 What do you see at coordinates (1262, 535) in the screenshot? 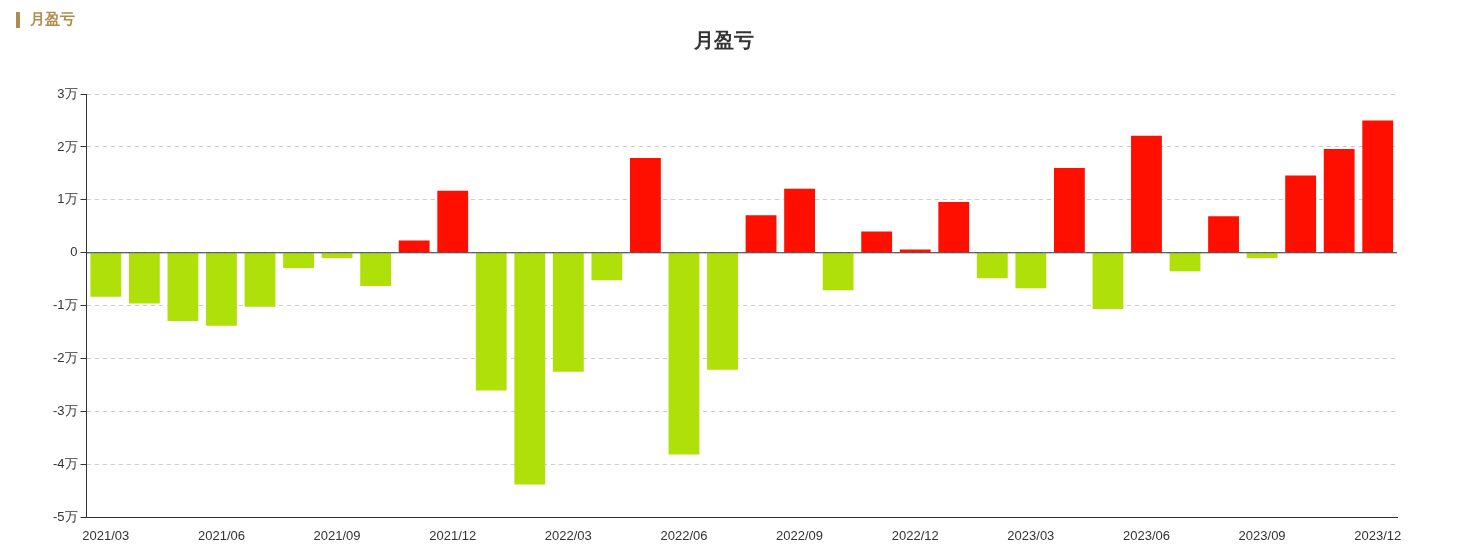
I see `x-tick-label: 2023/09` at bounding box center [1262, 535].